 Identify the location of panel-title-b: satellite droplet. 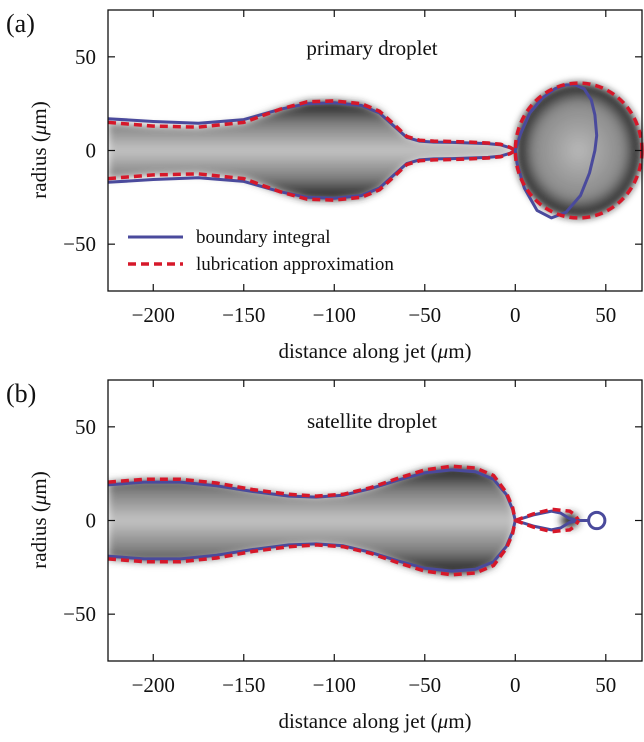
(372, 421).